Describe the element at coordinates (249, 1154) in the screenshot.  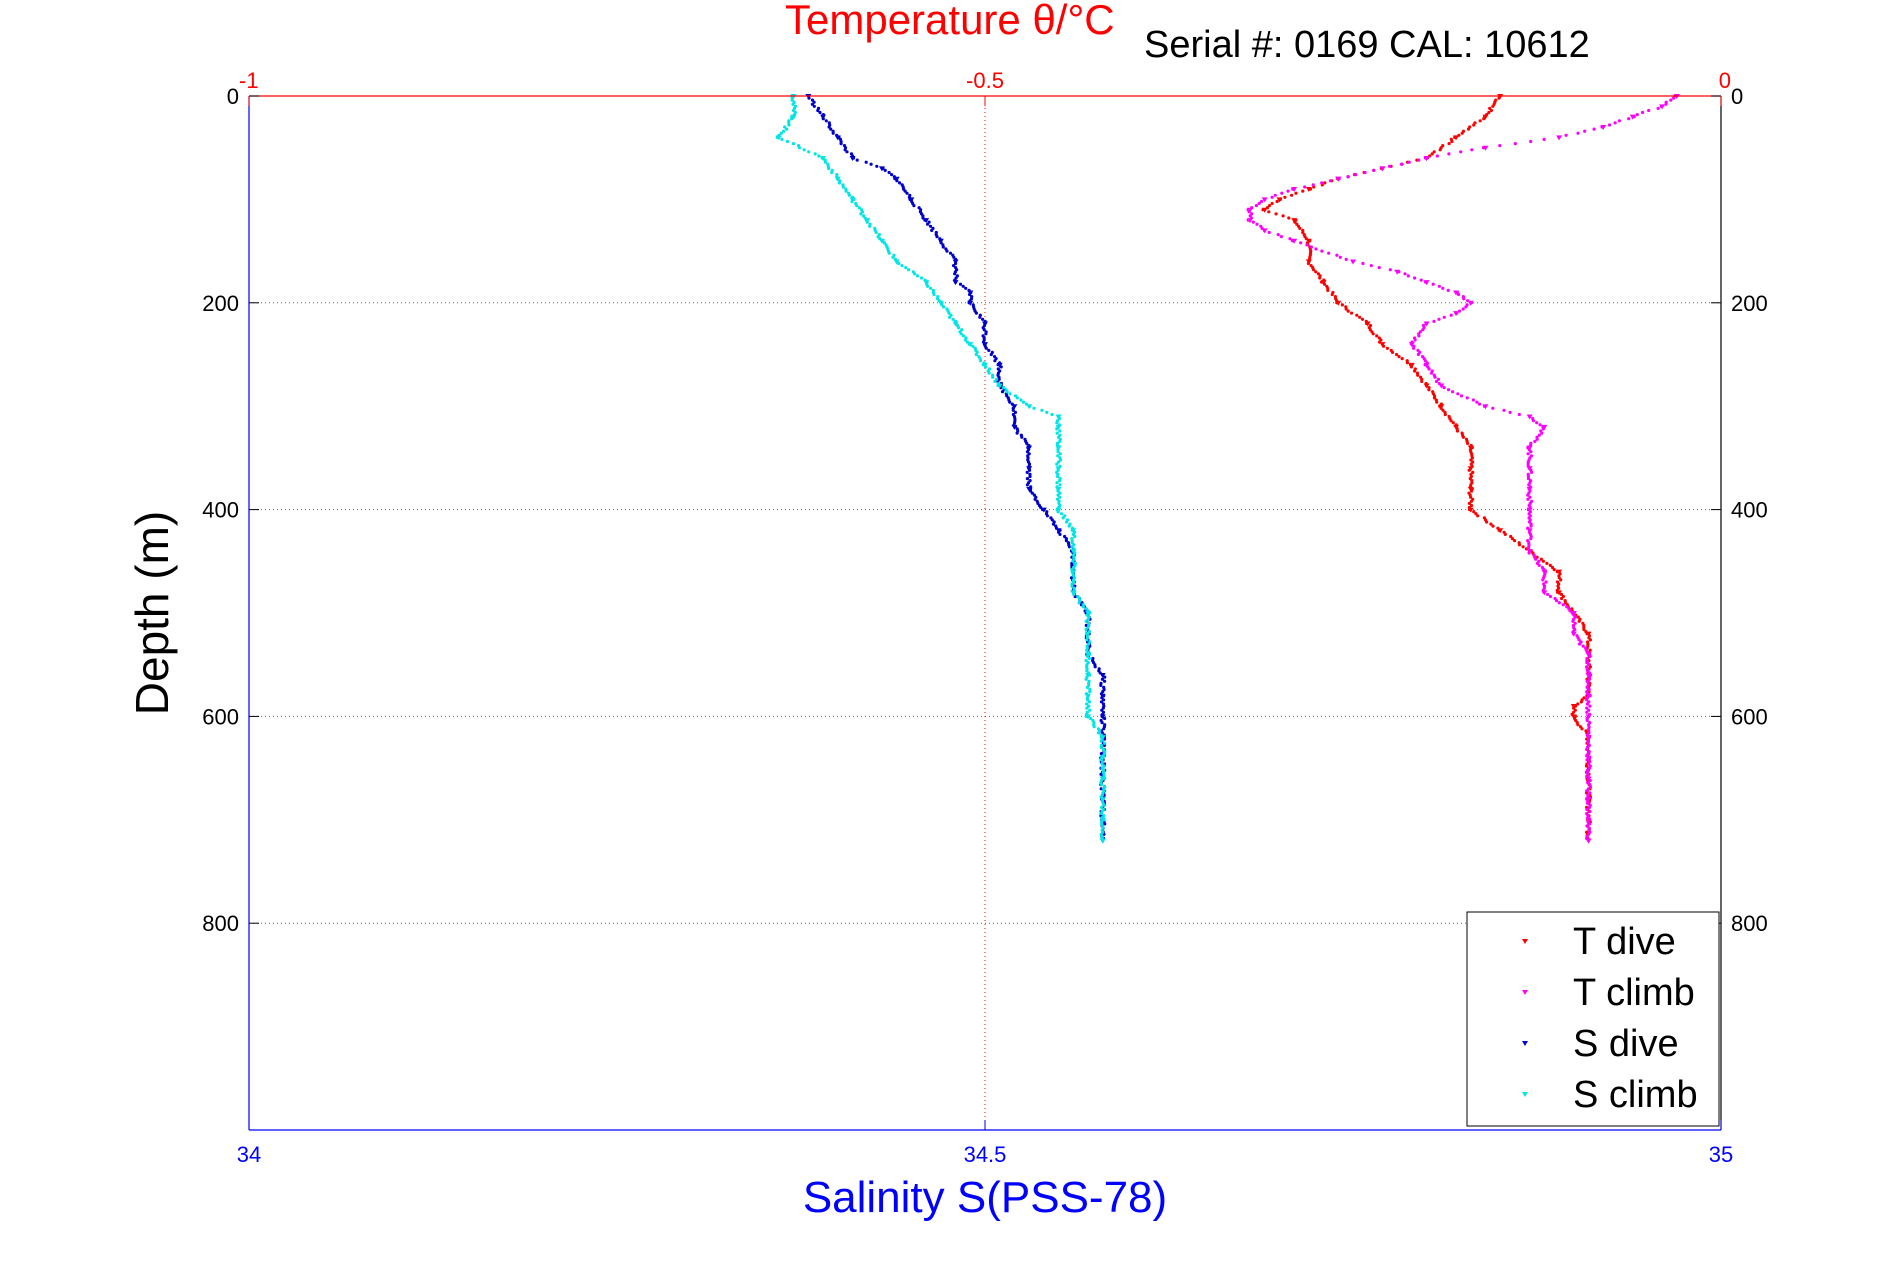
I see `bottom-tick-label: 34` at that location.